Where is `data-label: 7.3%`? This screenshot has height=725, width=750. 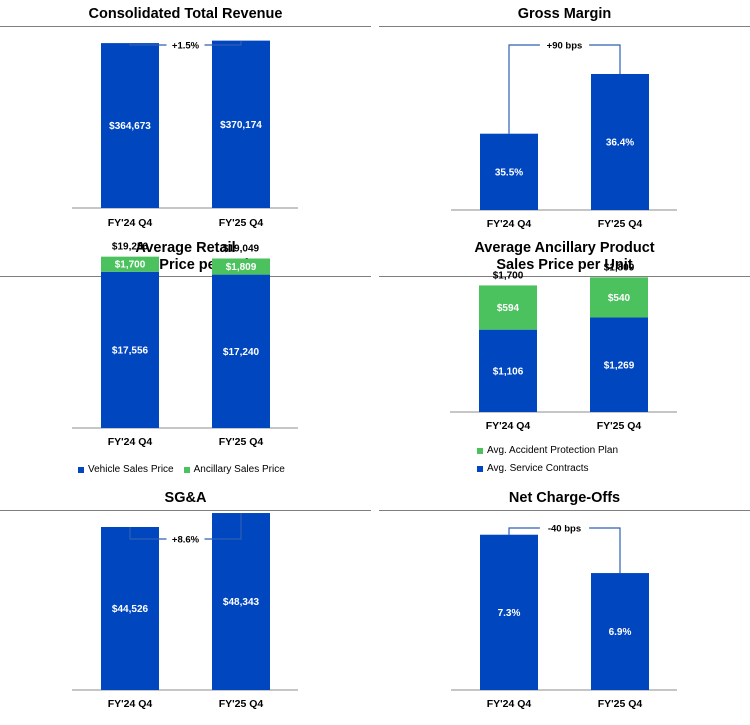
data-label: 7.3% is located at coordinates (509, 613).